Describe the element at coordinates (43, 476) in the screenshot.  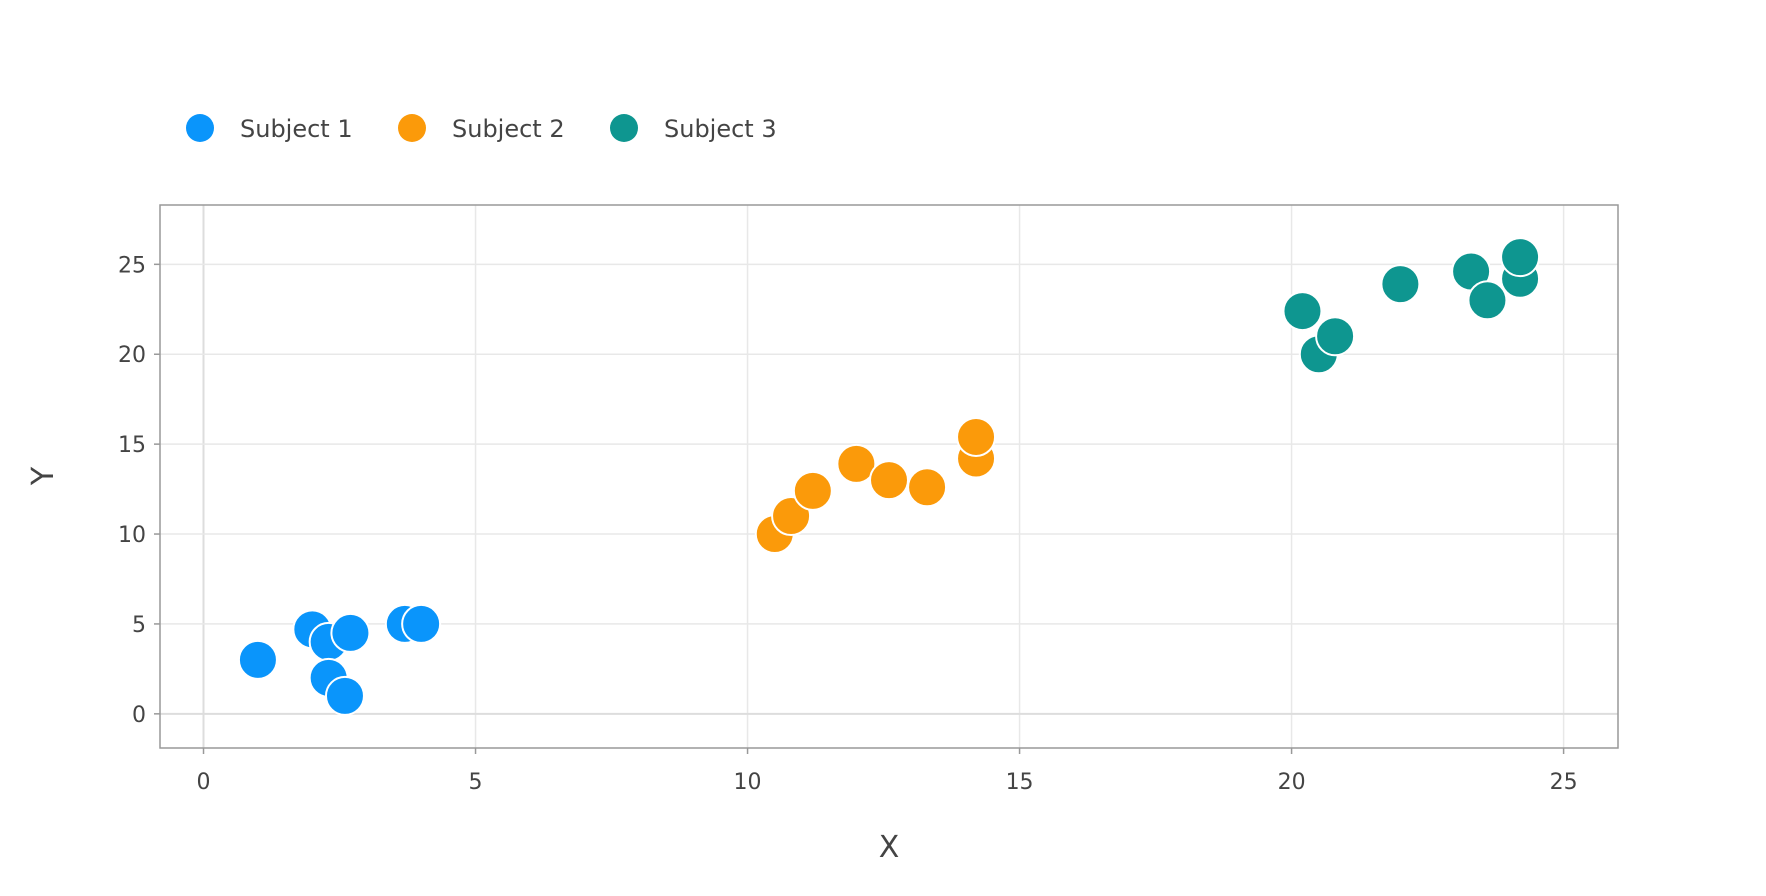
I see `y-axis-title: Y` at that location.